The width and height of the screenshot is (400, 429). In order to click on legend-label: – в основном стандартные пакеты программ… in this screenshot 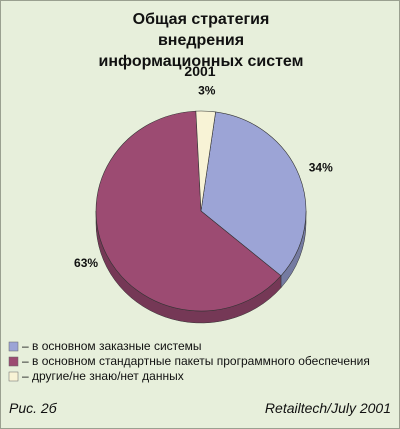, I will do `click(196, 361)`.